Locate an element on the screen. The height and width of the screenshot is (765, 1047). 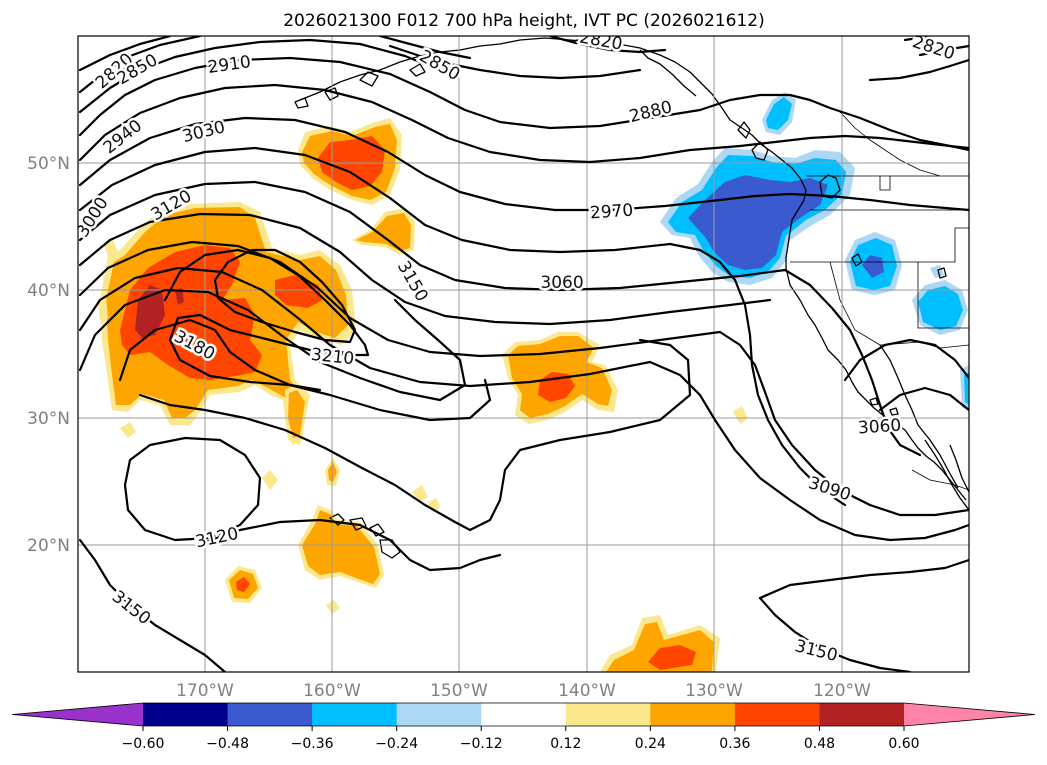
lon-tick-label: 120°W is located at coordinates (842, 691).